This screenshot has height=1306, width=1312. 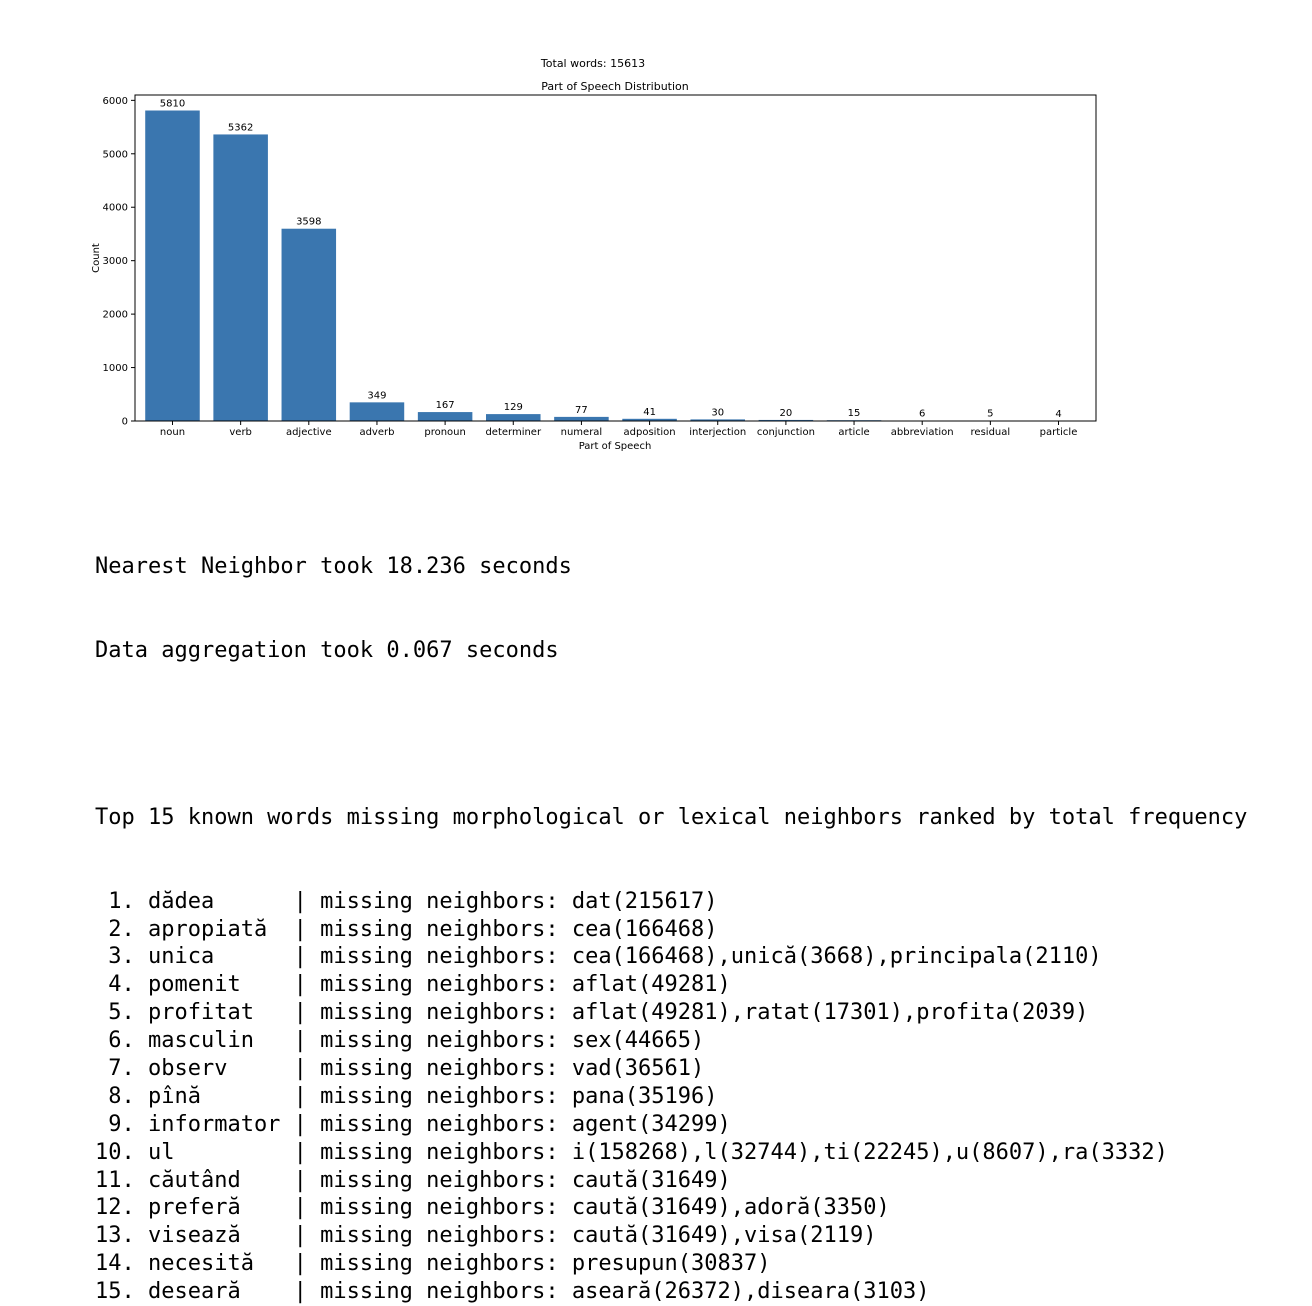 I want to click on x-tick-label: abbreviation, so click(x=922, y=432).